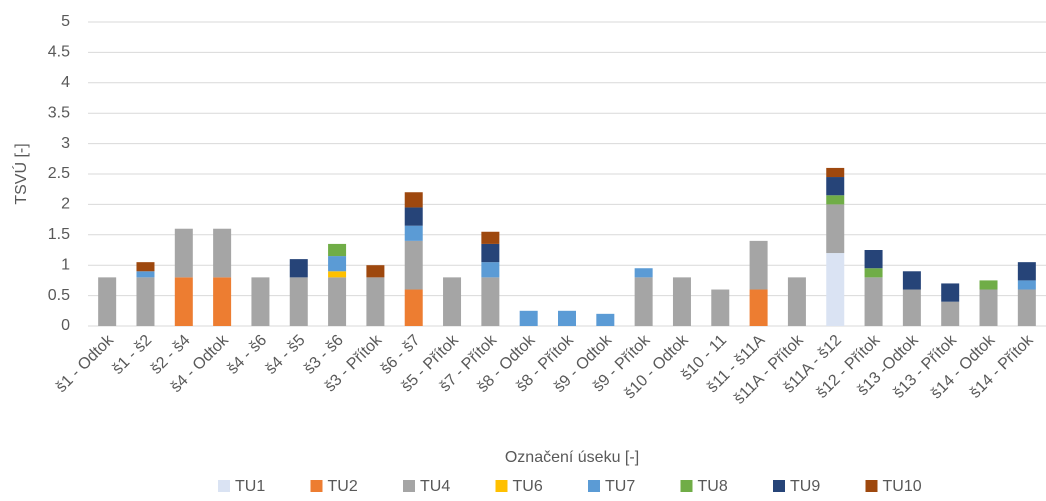 This screenshot has height=501, width=1046. What do you see at coordinates (713, 486) in the screenshot?
I see `legend-label: TU8` at bounding box center [713, 486].